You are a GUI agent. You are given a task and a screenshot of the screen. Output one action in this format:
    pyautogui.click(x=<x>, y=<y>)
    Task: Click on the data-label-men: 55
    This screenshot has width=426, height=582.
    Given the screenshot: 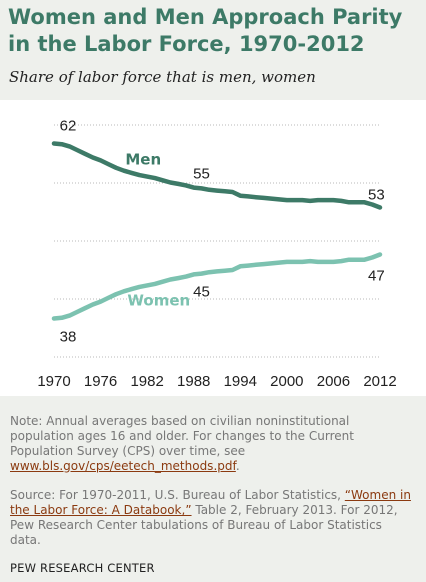 What is the action you would take?
    pyautogui.click(x=201, y=173)
    